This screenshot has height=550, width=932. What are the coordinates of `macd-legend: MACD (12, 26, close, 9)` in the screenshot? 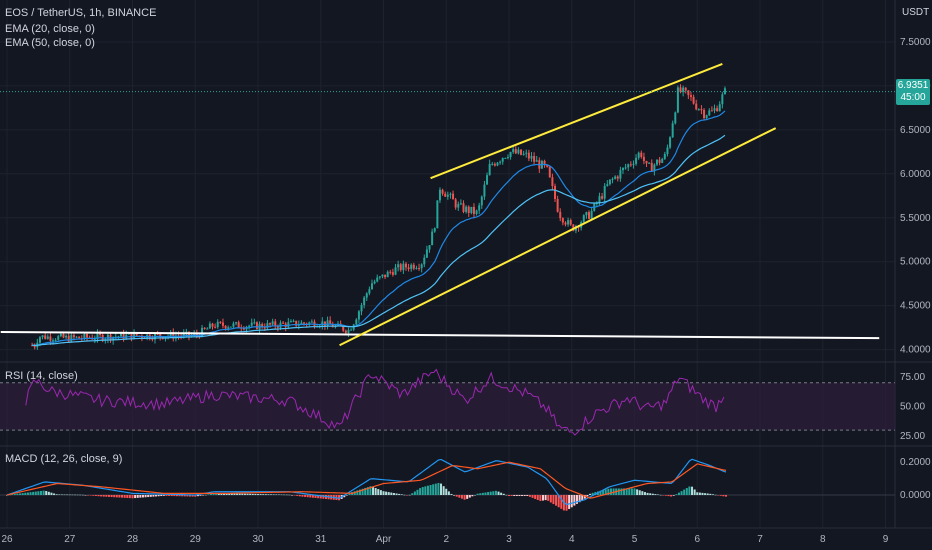 It's located at (64, 459).